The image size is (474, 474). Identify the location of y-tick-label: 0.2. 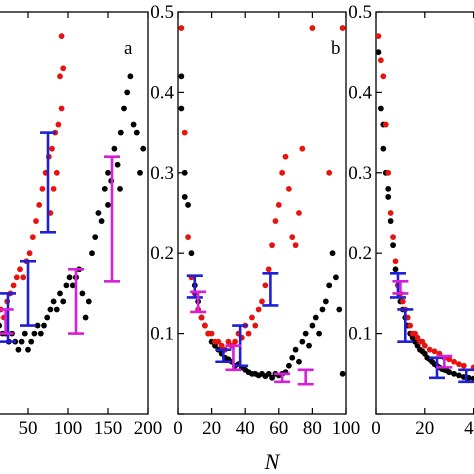
(360, 253).